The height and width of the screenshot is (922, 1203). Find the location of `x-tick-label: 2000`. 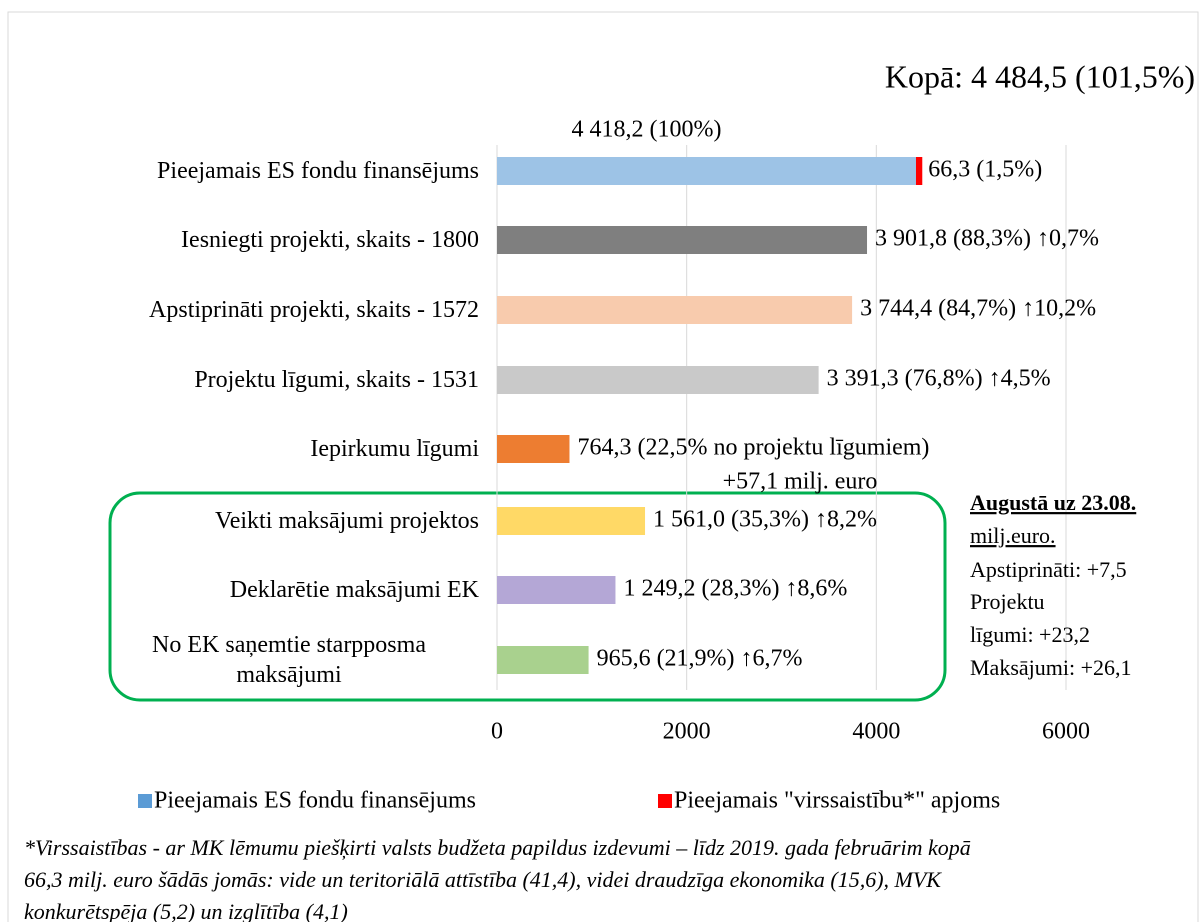

x-tick-label: 2000 is located at coordinates (687, 732).